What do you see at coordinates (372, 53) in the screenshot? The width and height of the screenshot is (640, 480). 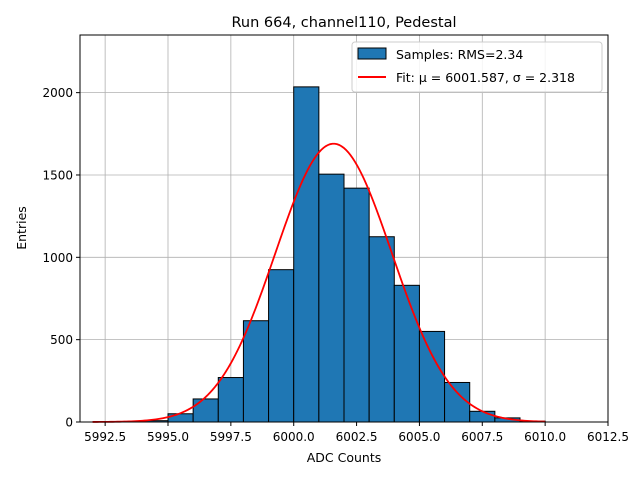 I see `legend-histogram-swatch` at bounding box center [372, 53].